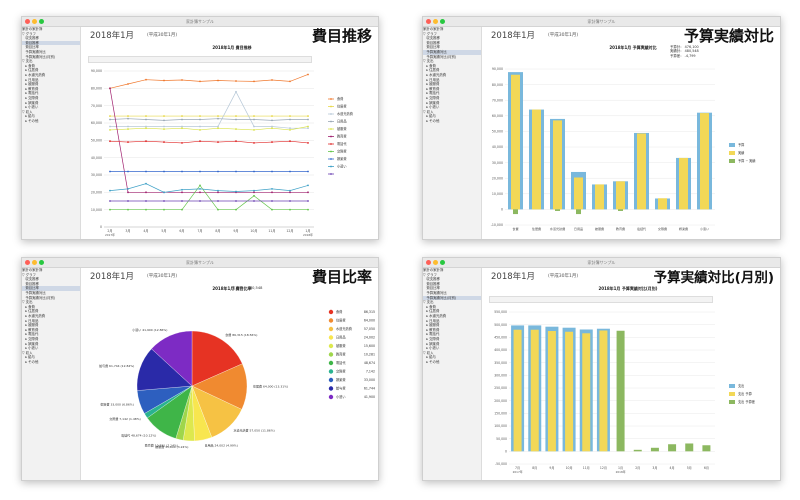 The image size is (800, 500). What do you see at coordinates (342, 151) in the screenshot?
I see `legend-label: 交際費` at bounding box center [342, 151].